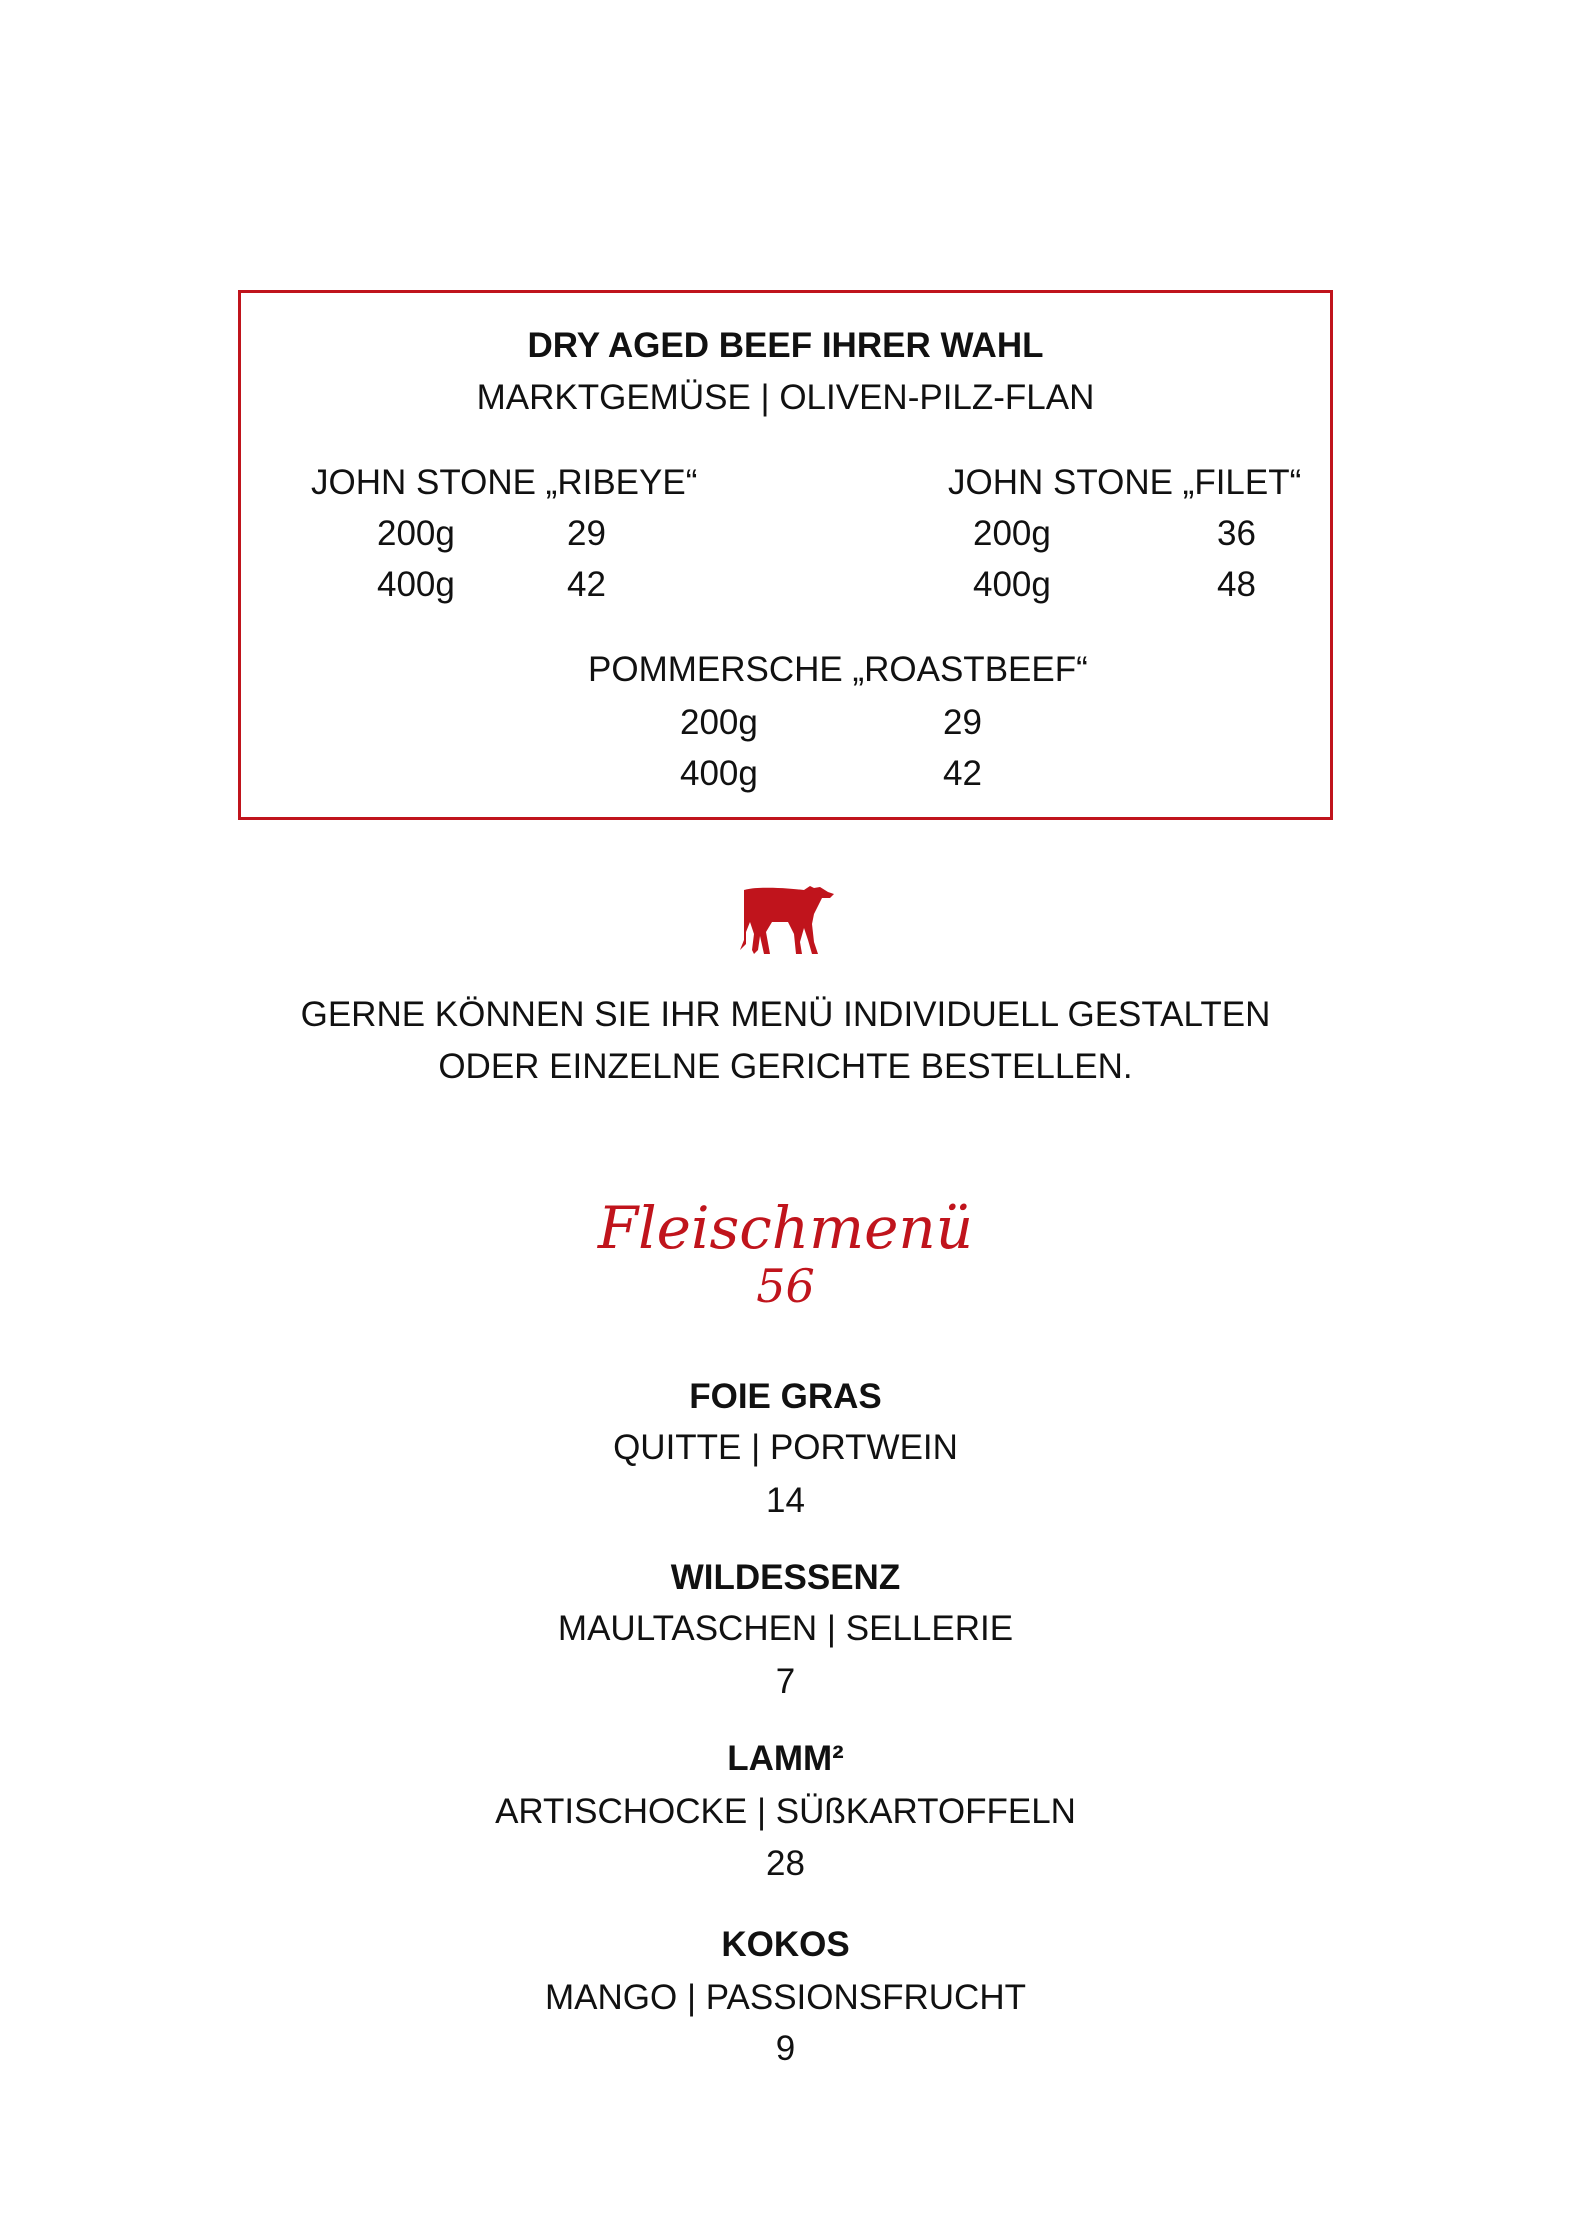 The width and height of the screenshot is (1571, 2222). I want to click on course-name: WILDESSENZ, so click(785, 1577).